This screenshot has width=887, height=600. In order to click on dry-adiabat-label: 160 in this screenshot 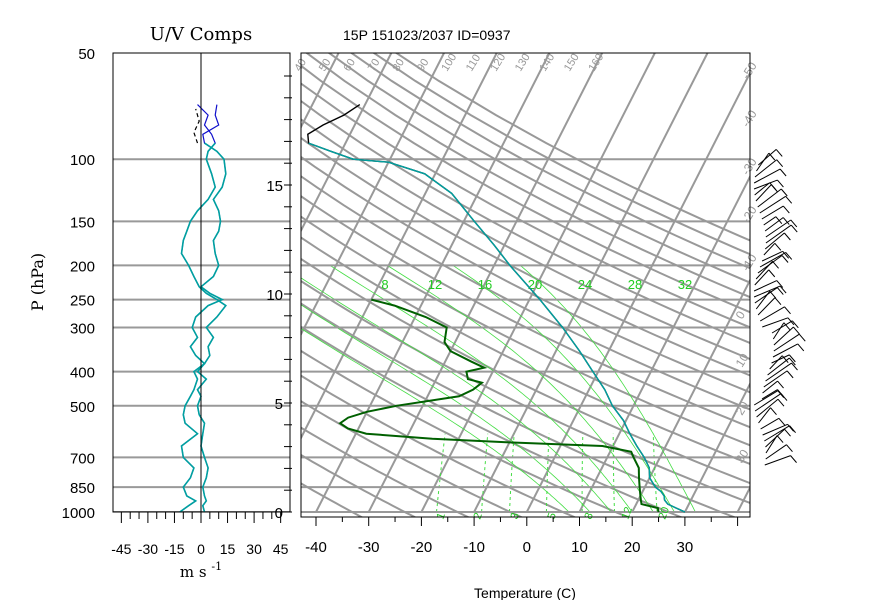, I will do `click(596, 63)`.